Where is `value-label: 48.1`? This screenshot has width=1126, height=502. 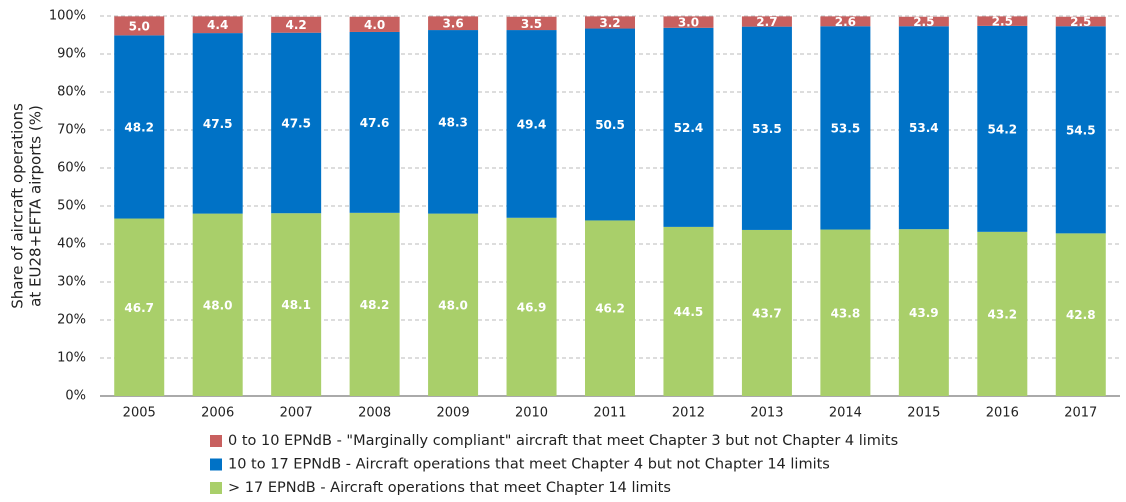 value-label: 48.1 is located at coordinates (296, 305).